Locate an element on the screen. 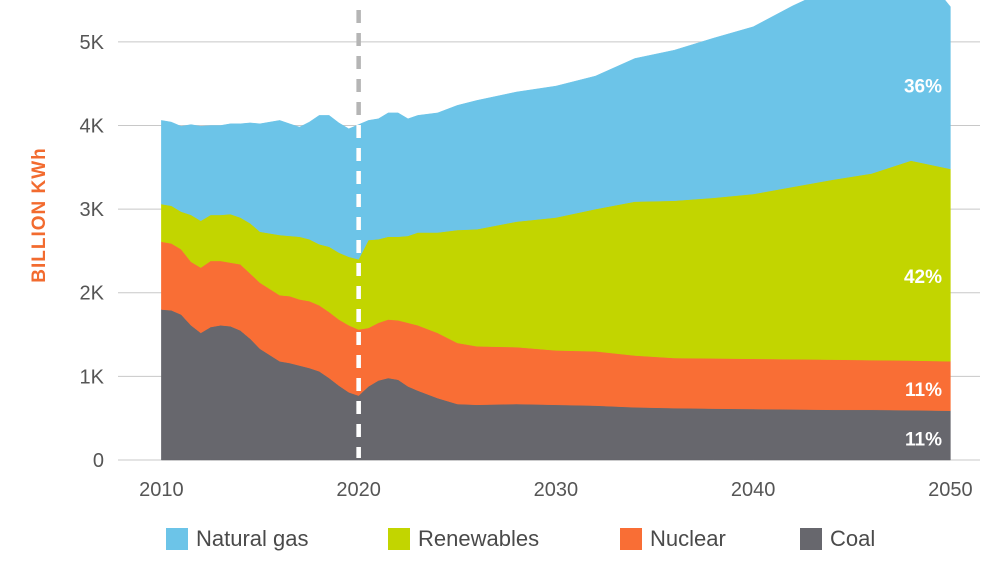 The image size is (1000, 565). x-tick-label: 2050 is located at coordinates (950, 490).